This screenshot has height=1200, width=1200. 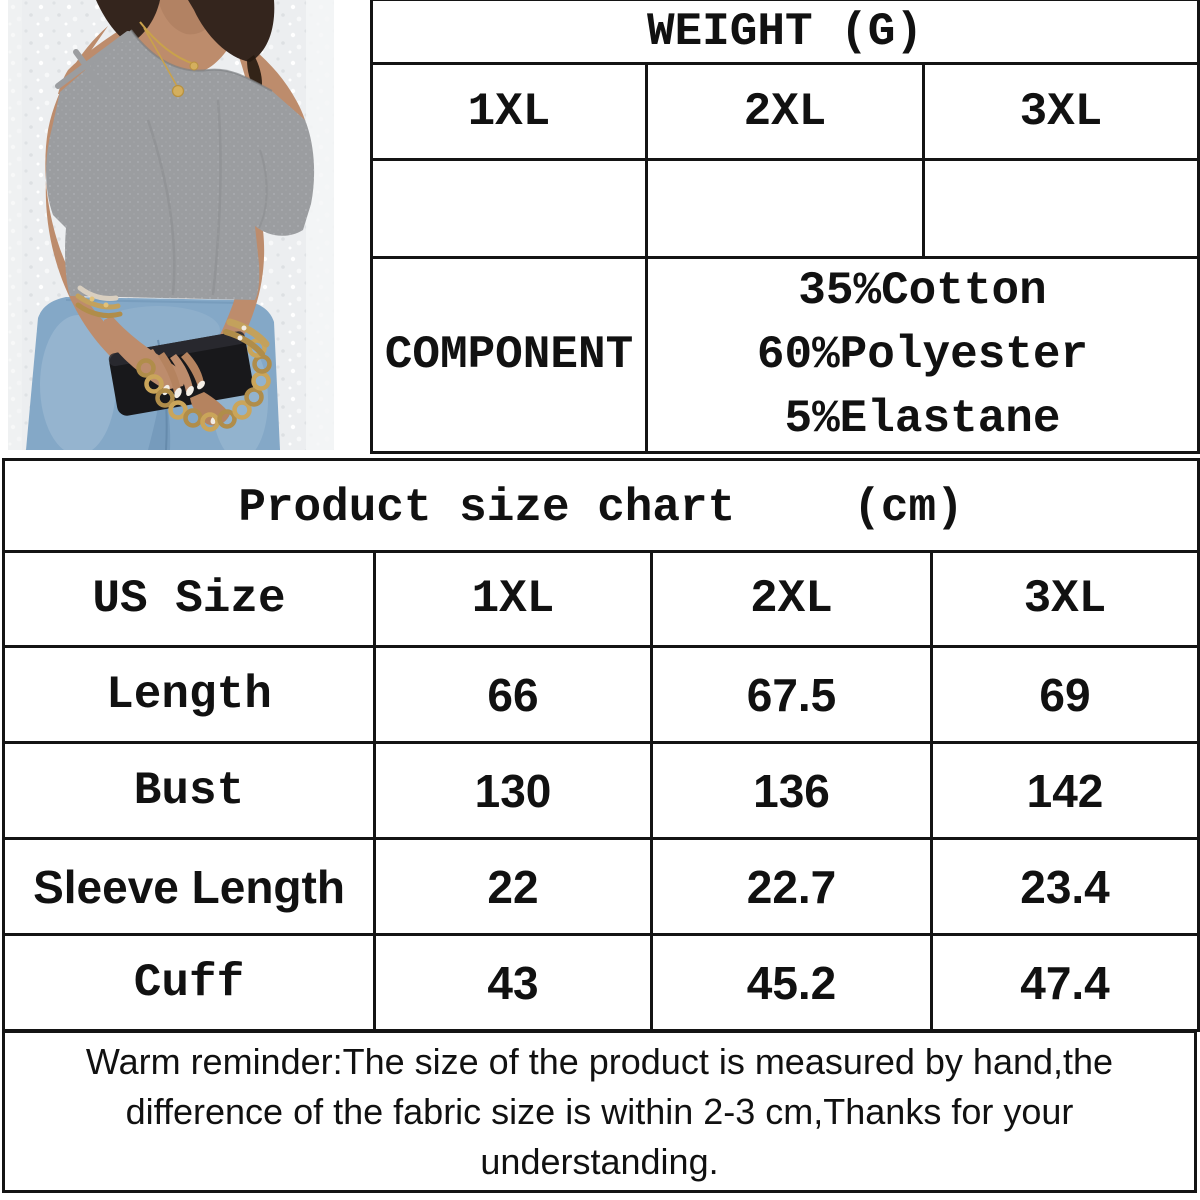 I want to click on column-header-us-size: US Size, so click(x=189, y=599).